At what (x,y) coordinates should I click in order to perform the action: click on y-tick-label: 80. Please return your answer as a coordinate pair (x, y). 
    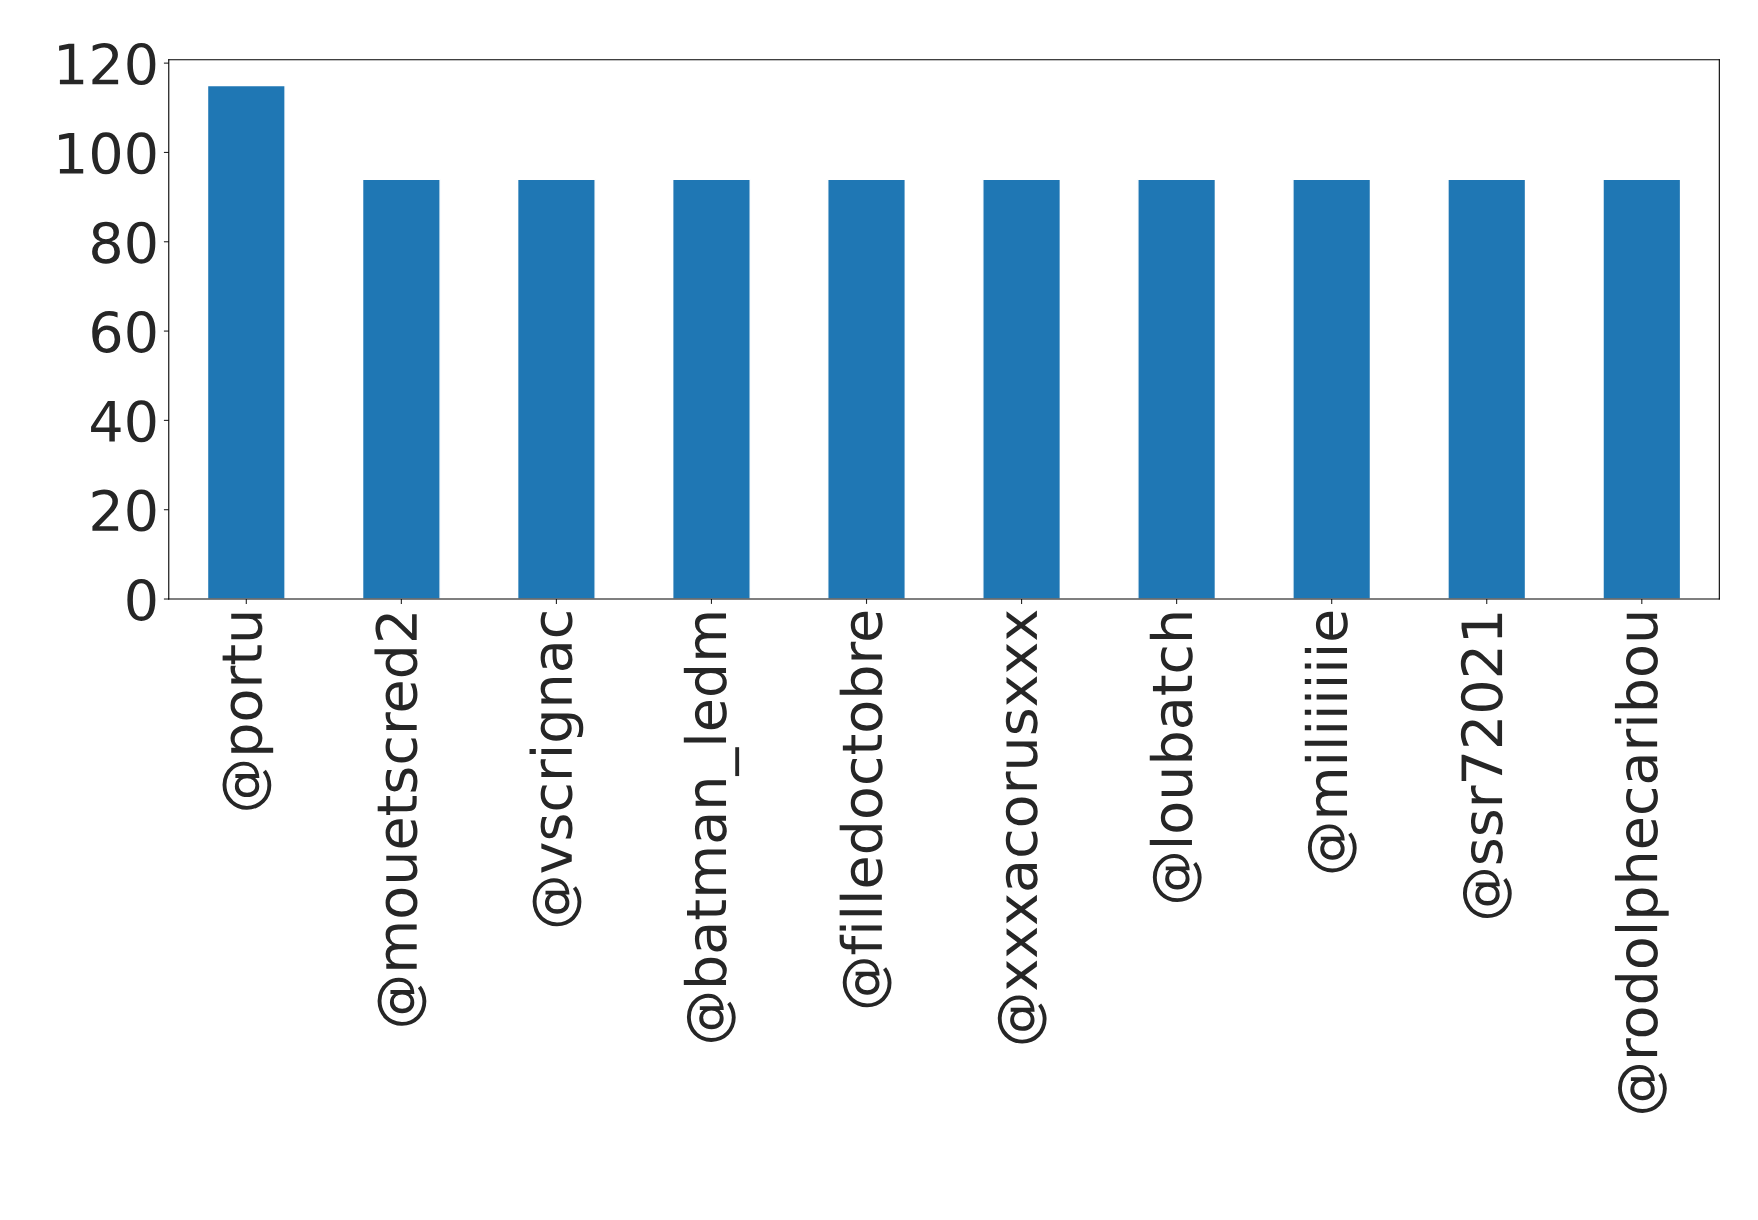
    Looking at the image, I should click on (124, 242).